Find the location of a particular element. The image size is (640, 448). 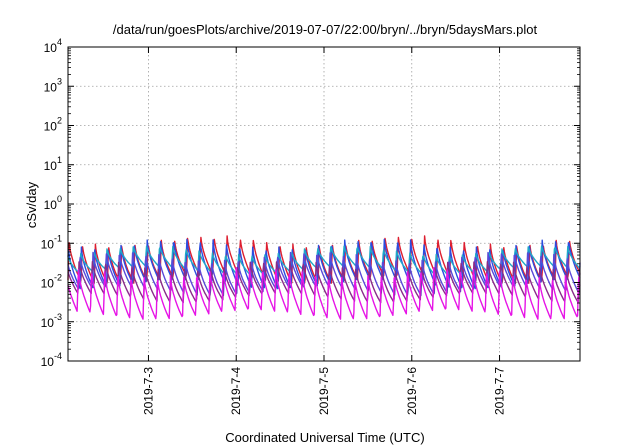

y-tick-label: 10³ is located at coordinates (53, 85).